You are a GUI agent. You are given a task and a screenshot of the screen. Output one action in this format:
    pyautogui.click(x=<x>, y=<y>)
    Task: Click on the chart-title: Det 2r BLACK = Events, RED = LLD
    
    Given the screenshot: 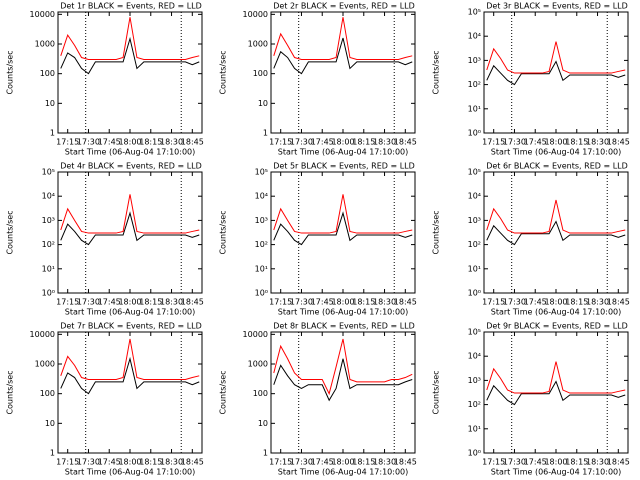 What is the action you would take?
    pyautogui.click(x=344, y=6)
    